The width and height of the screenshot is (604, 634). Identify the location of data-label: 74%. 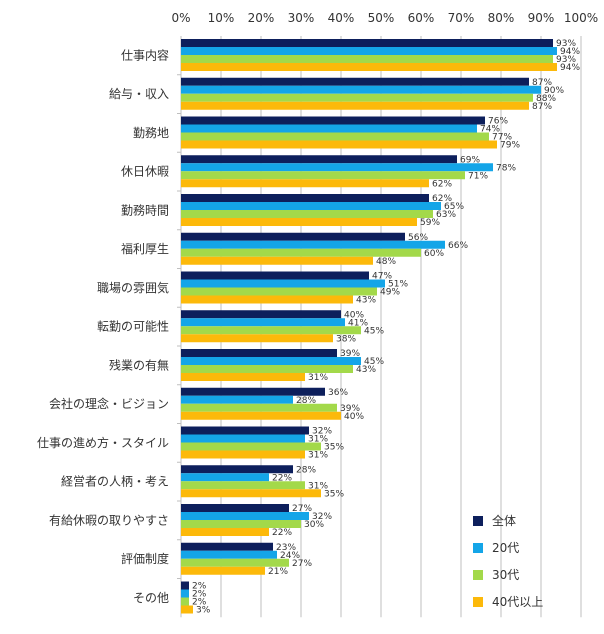
(490, 130).